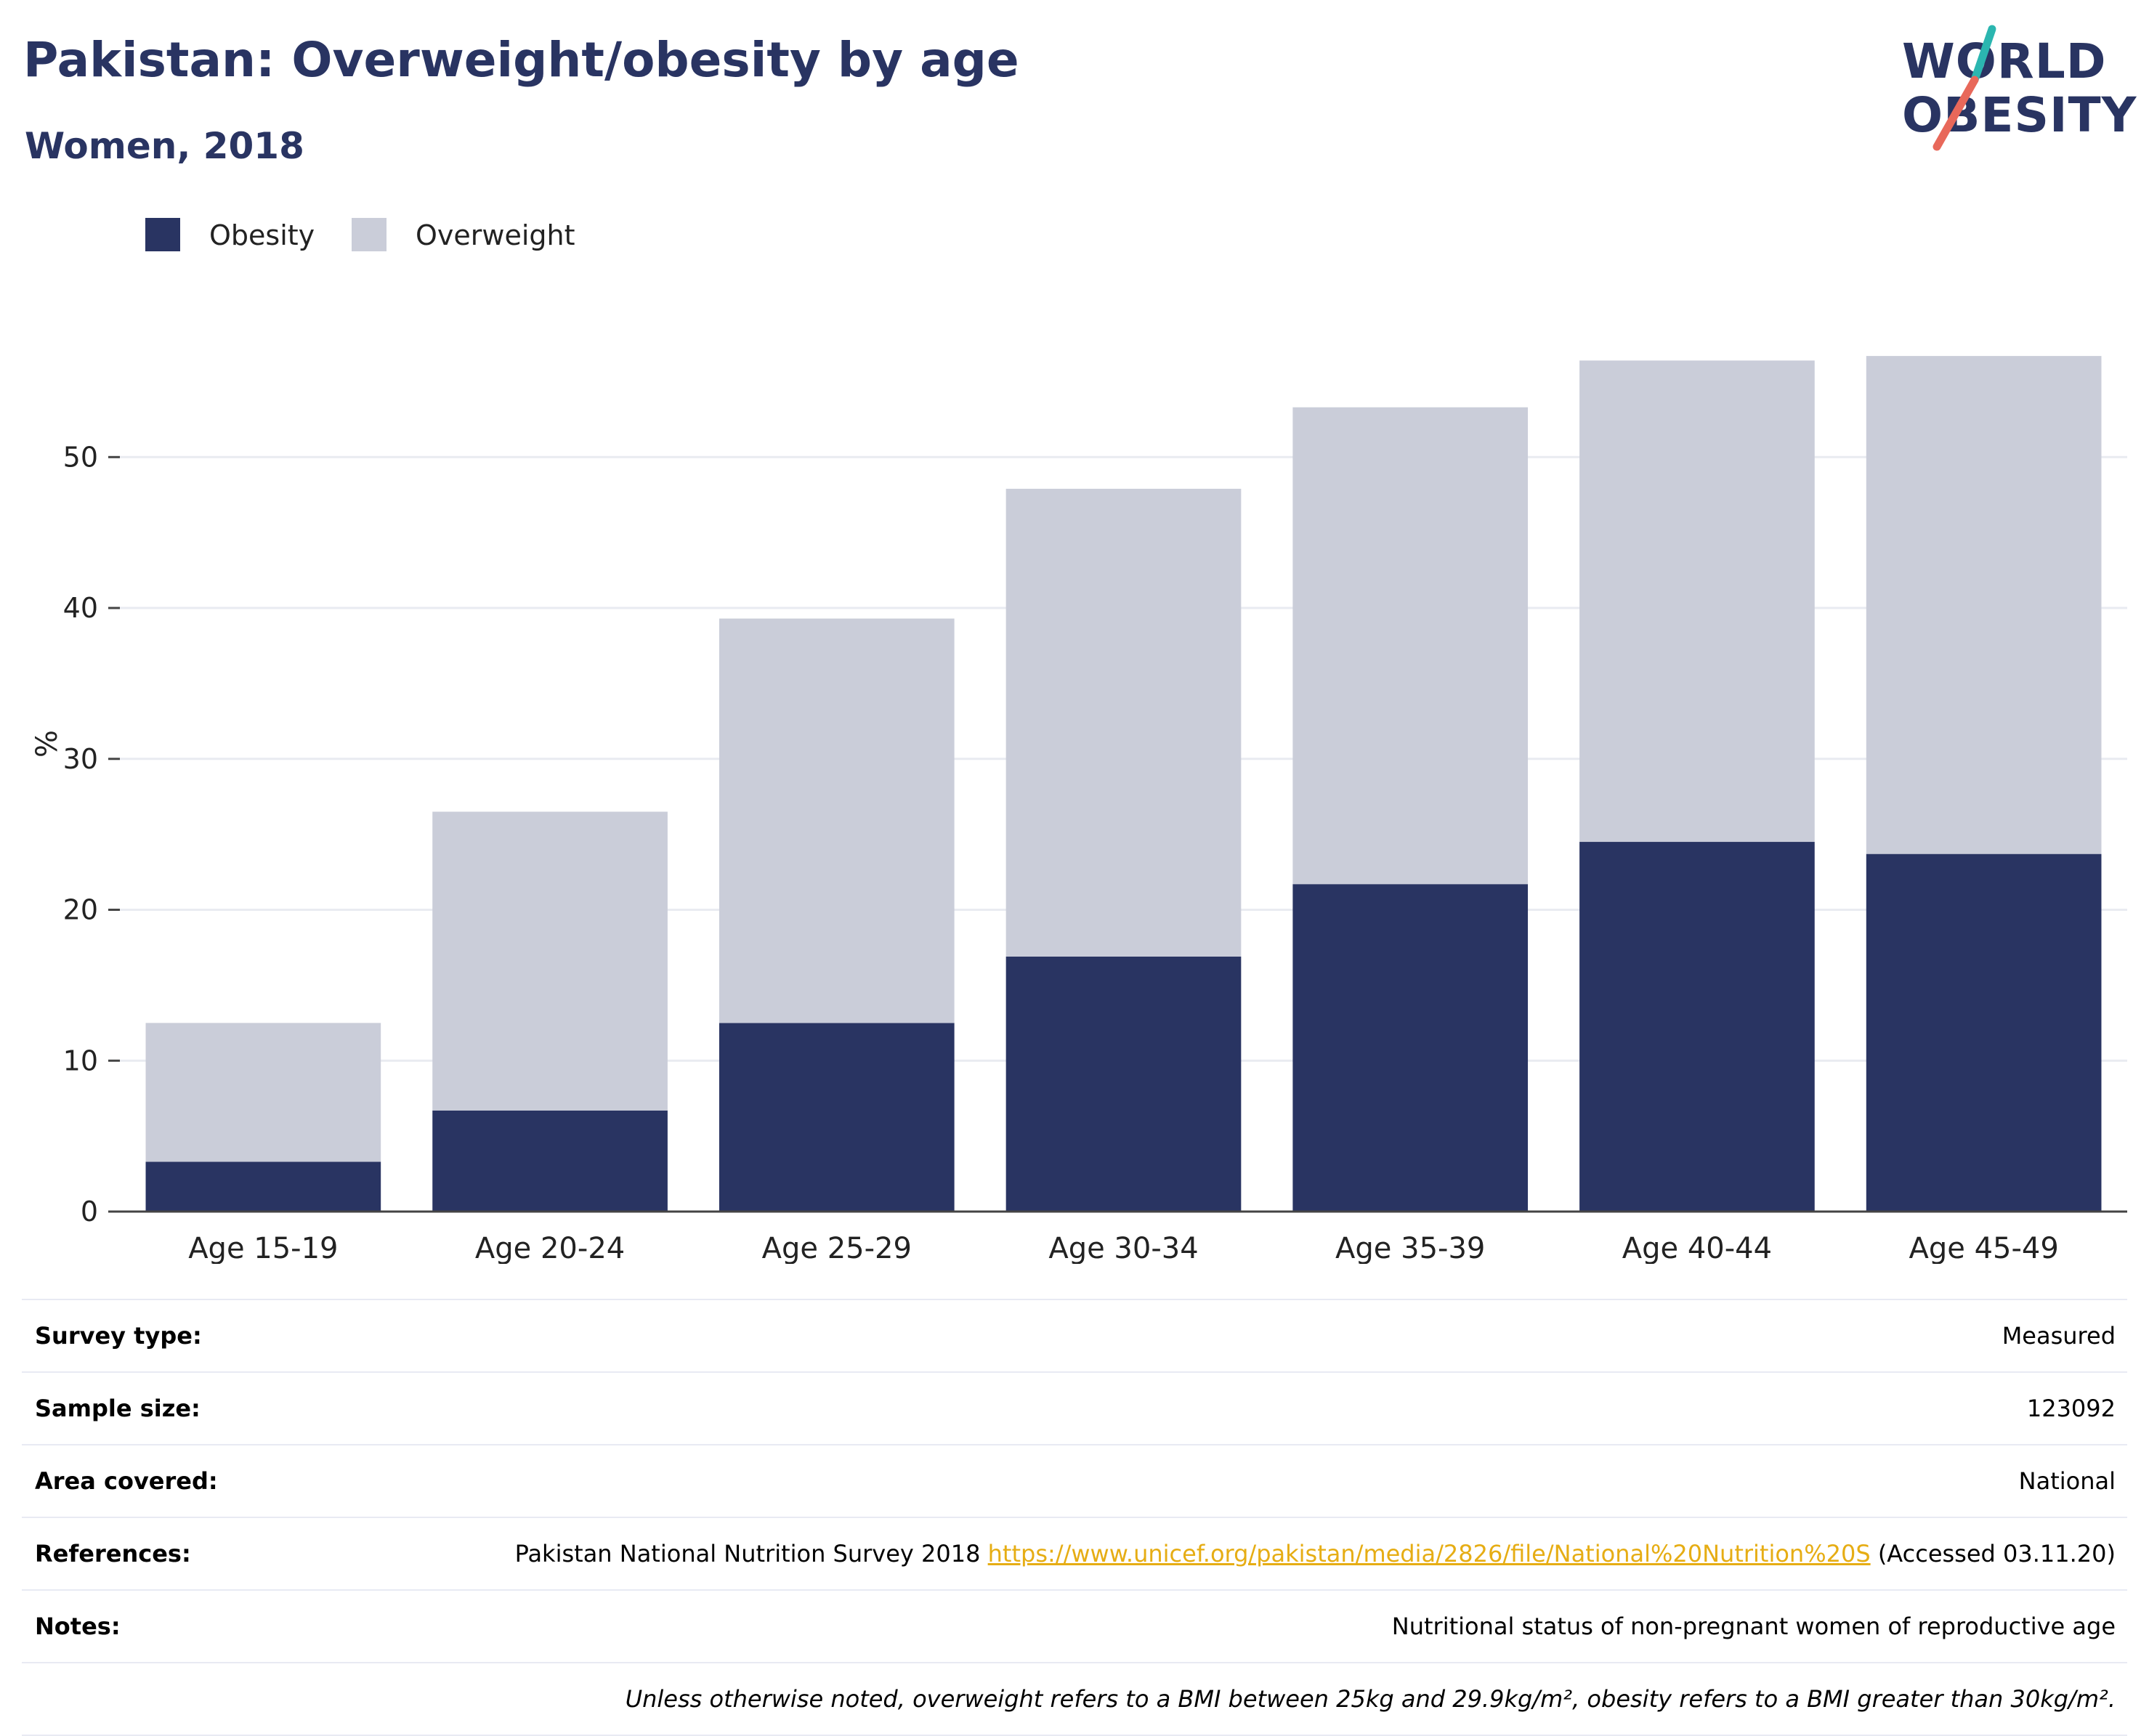 The height and width of the screenshot is (1736, 2149). I want to click on legend-label-overweight: Overweight, so click(496, 235).